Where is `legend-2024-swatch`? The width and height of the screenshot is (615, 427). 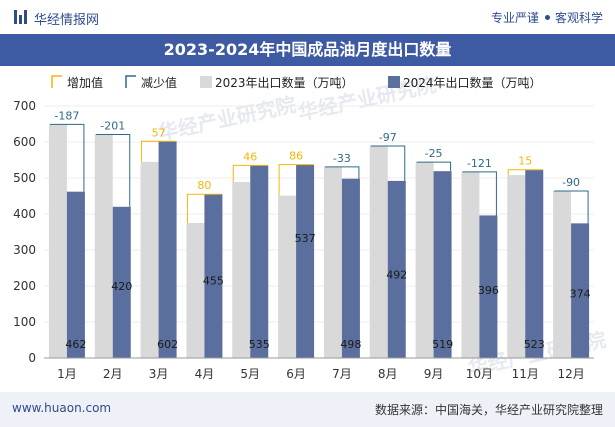
legend-2024-swatch is located at coordinates (394, 82).